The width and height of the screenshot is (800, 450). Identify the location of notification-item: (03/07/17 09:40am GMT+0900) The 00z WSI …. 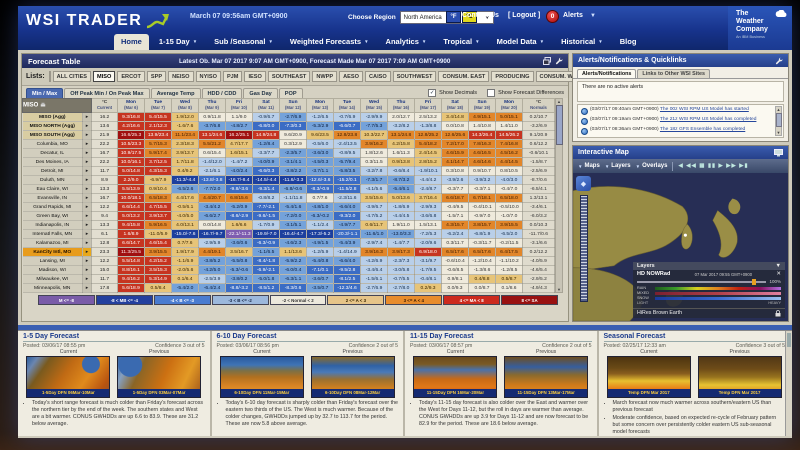
(676, 111).